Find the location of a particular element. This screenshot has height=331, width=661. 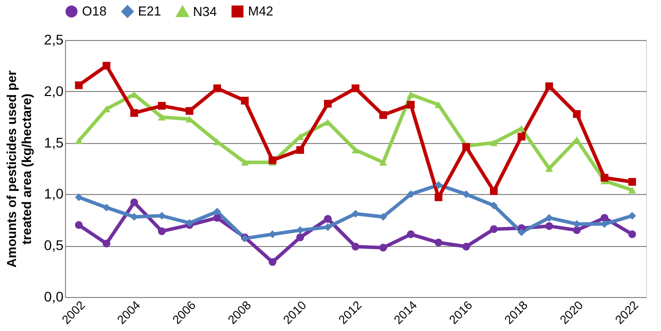

legend-label: M42 is located at coordinates (261, 11).